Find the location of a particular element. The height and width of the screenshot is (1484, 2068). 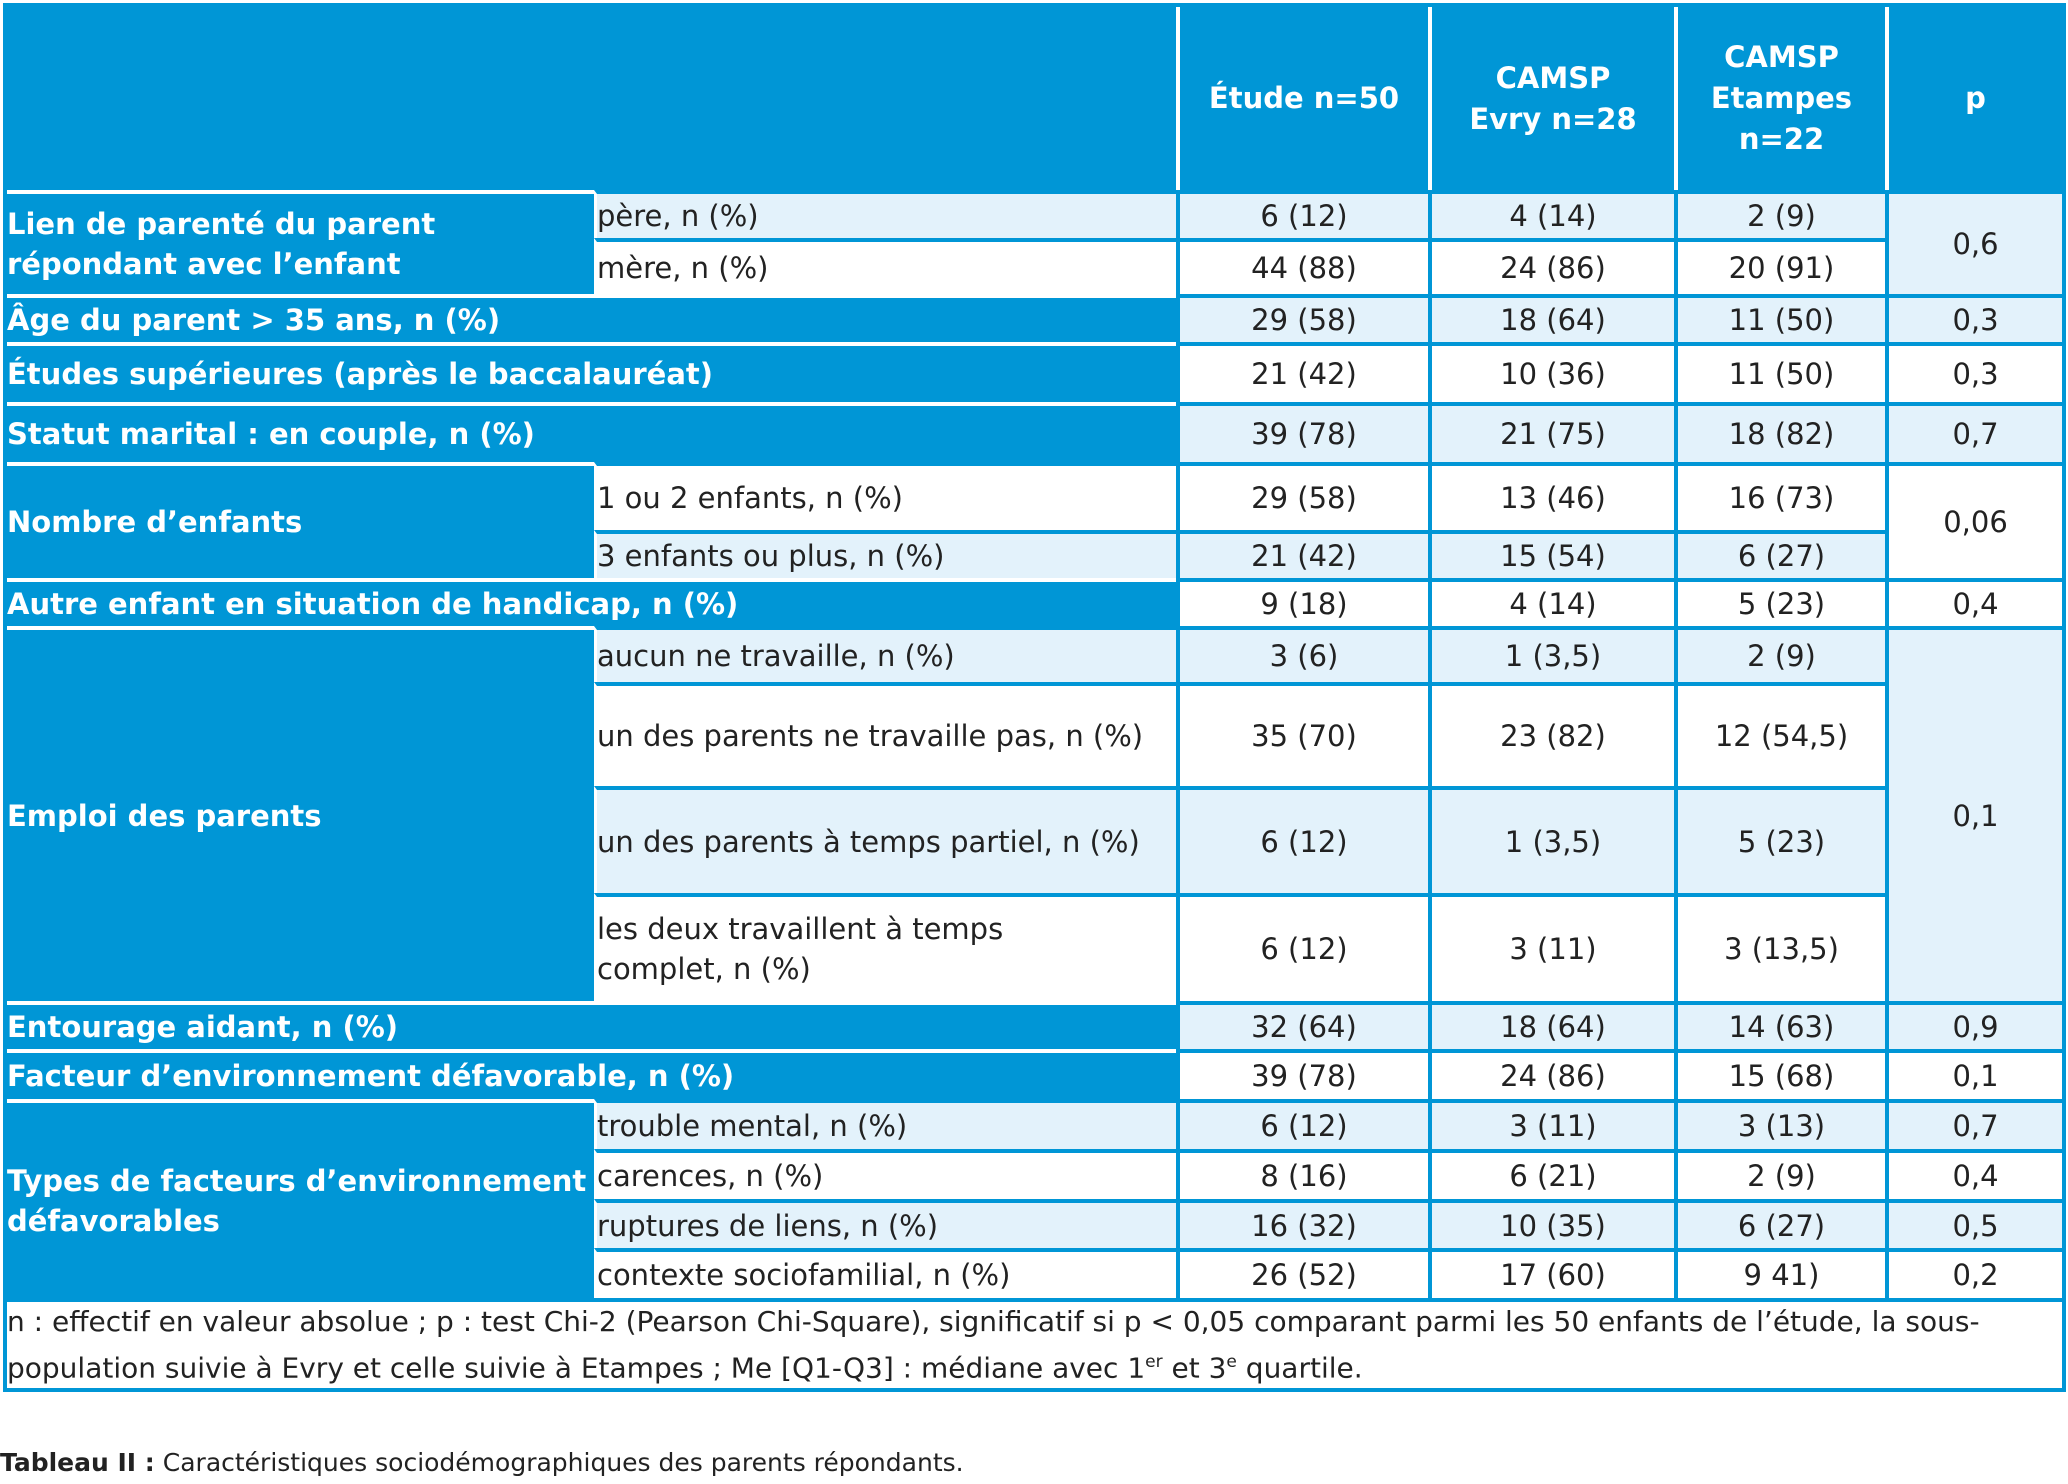

cell-evry: 10 (35) is located at coordinates (1551, 1223).